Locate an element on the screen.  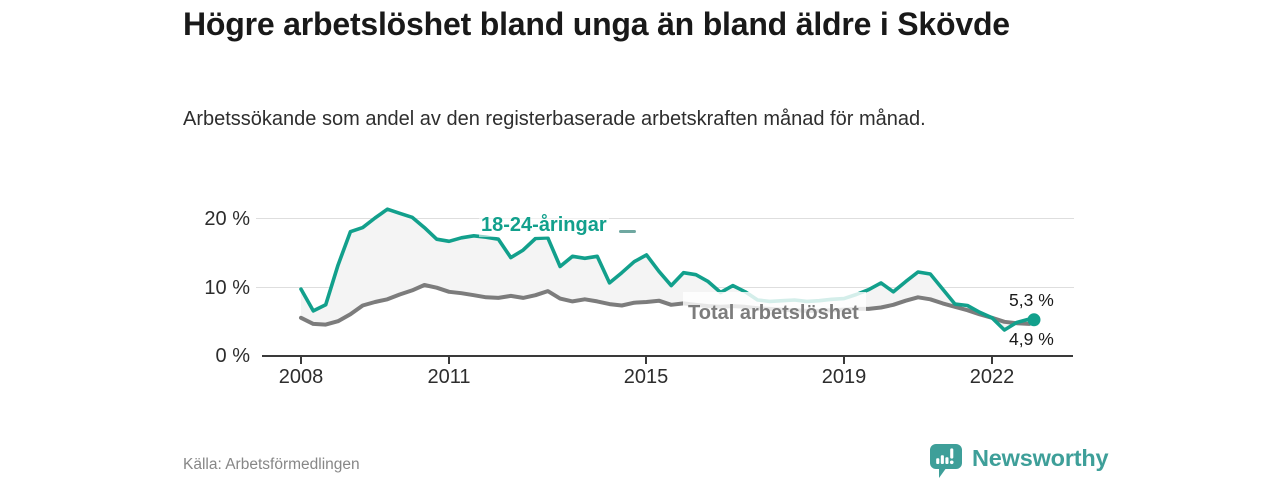
total-end-value-label: 4,9 % is located at coordinates (1031, 339).